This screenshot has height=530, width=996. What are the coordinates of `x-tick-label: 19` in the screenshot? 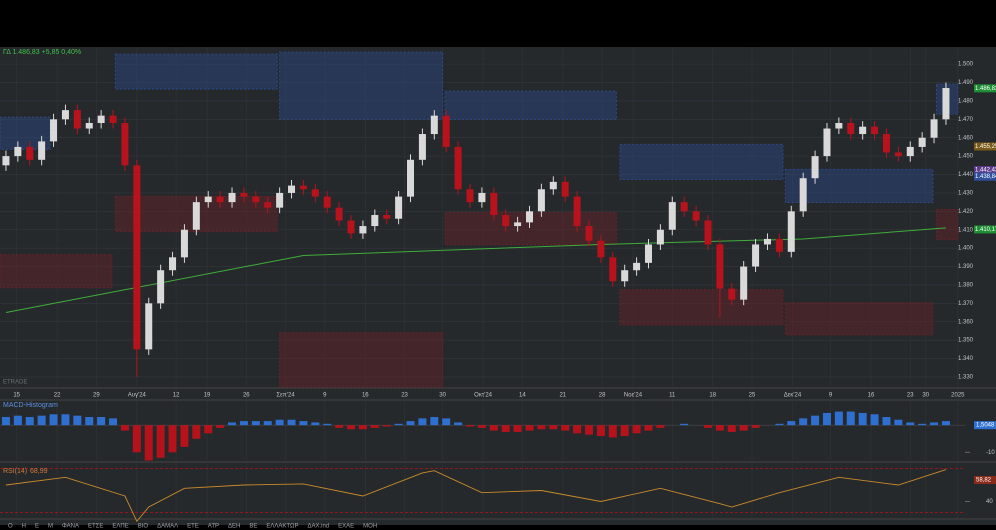 It's located at (207, 396).